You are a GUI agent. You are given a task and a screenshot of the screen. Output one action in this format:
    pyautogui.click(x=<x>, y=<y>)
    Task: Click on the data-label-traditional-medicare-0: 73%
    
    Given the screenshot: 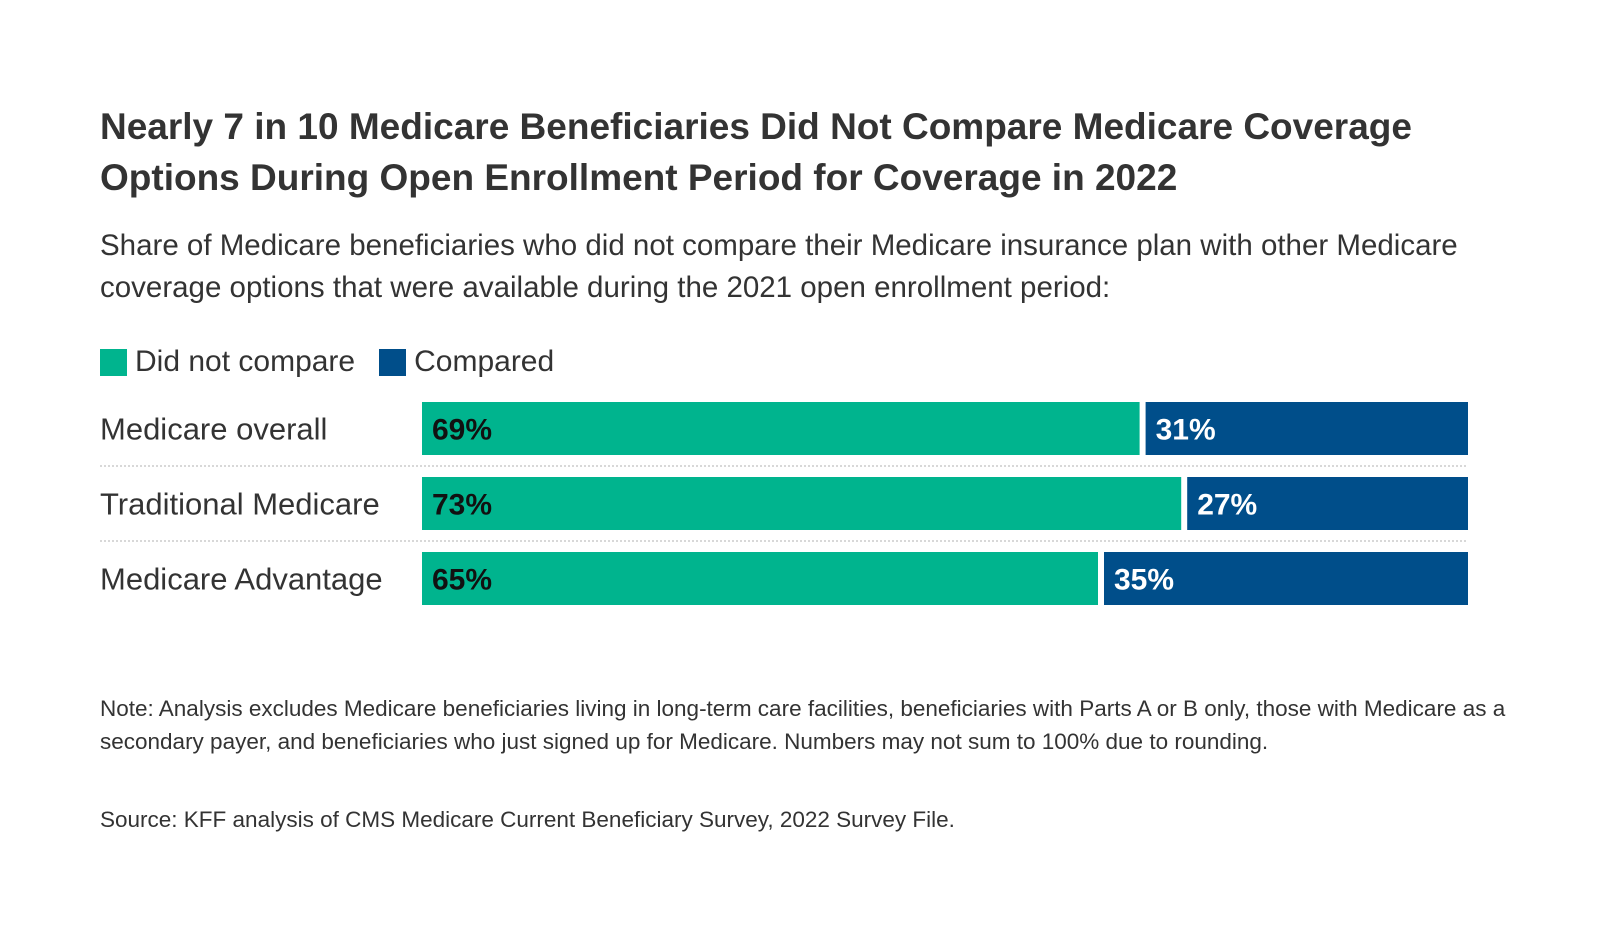 What is the action you would take?
    pyautogui.click(x=462, y=505)
    